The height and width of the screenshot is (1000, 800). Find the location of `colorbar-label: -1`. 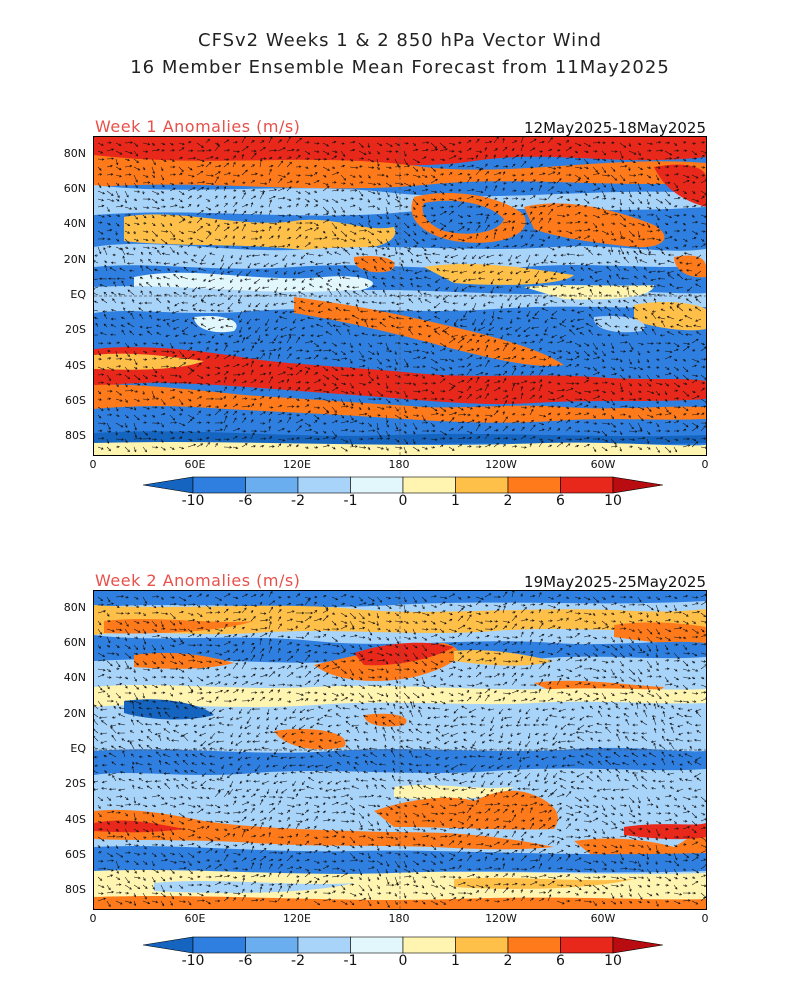

colorbar-label: -1 is located at coordinates (350, 501).